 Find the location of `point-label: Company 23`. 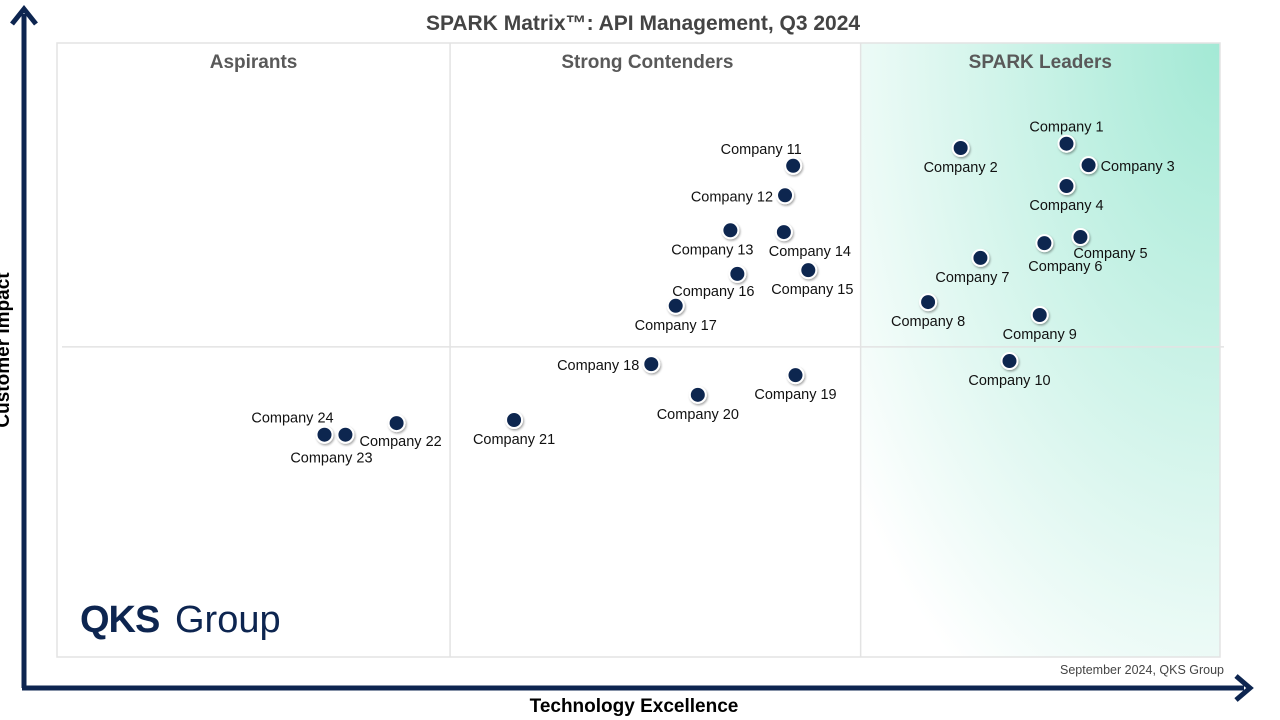

point-label: Company 23 is located at coordinates (331, 459).